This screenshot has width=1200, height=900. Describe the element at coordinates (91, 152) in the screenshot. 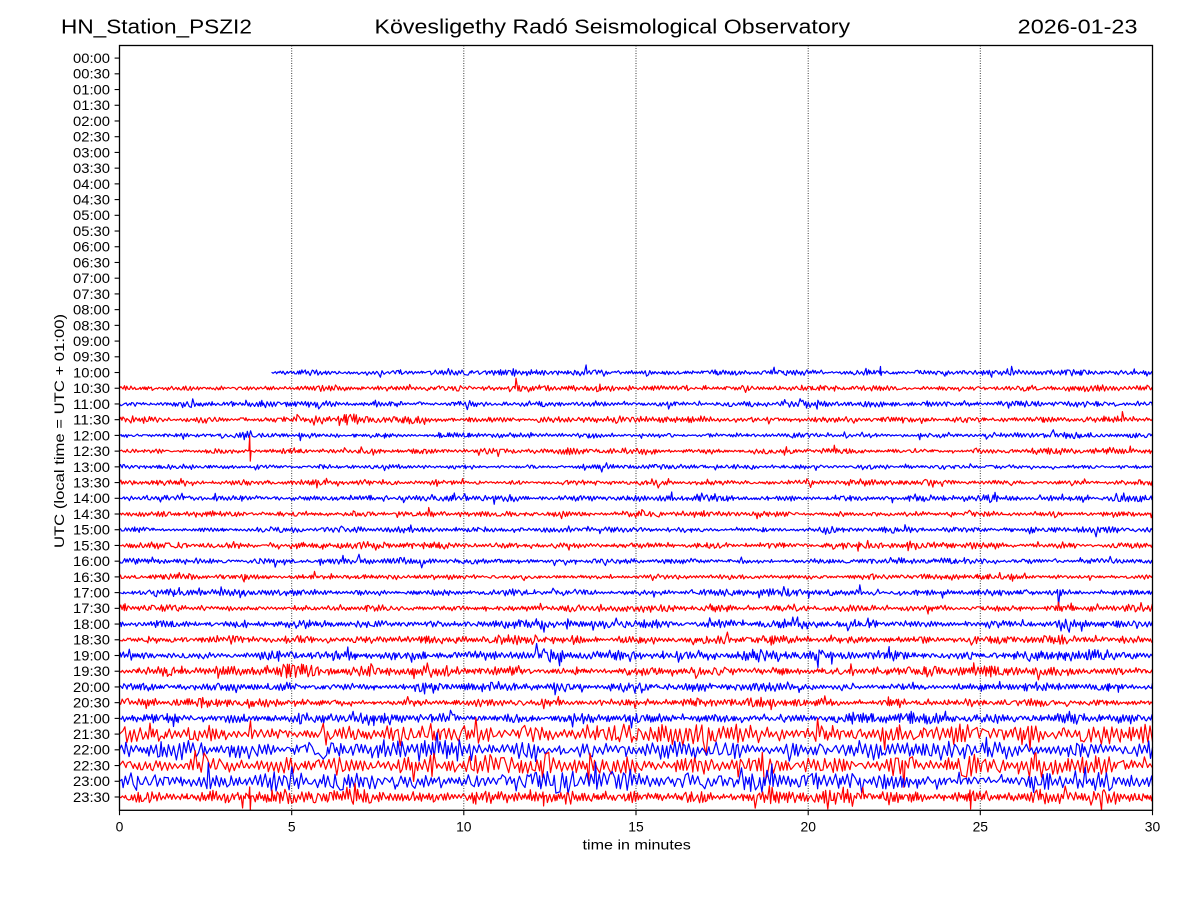

I see `svg-text: 03:00` at that location.